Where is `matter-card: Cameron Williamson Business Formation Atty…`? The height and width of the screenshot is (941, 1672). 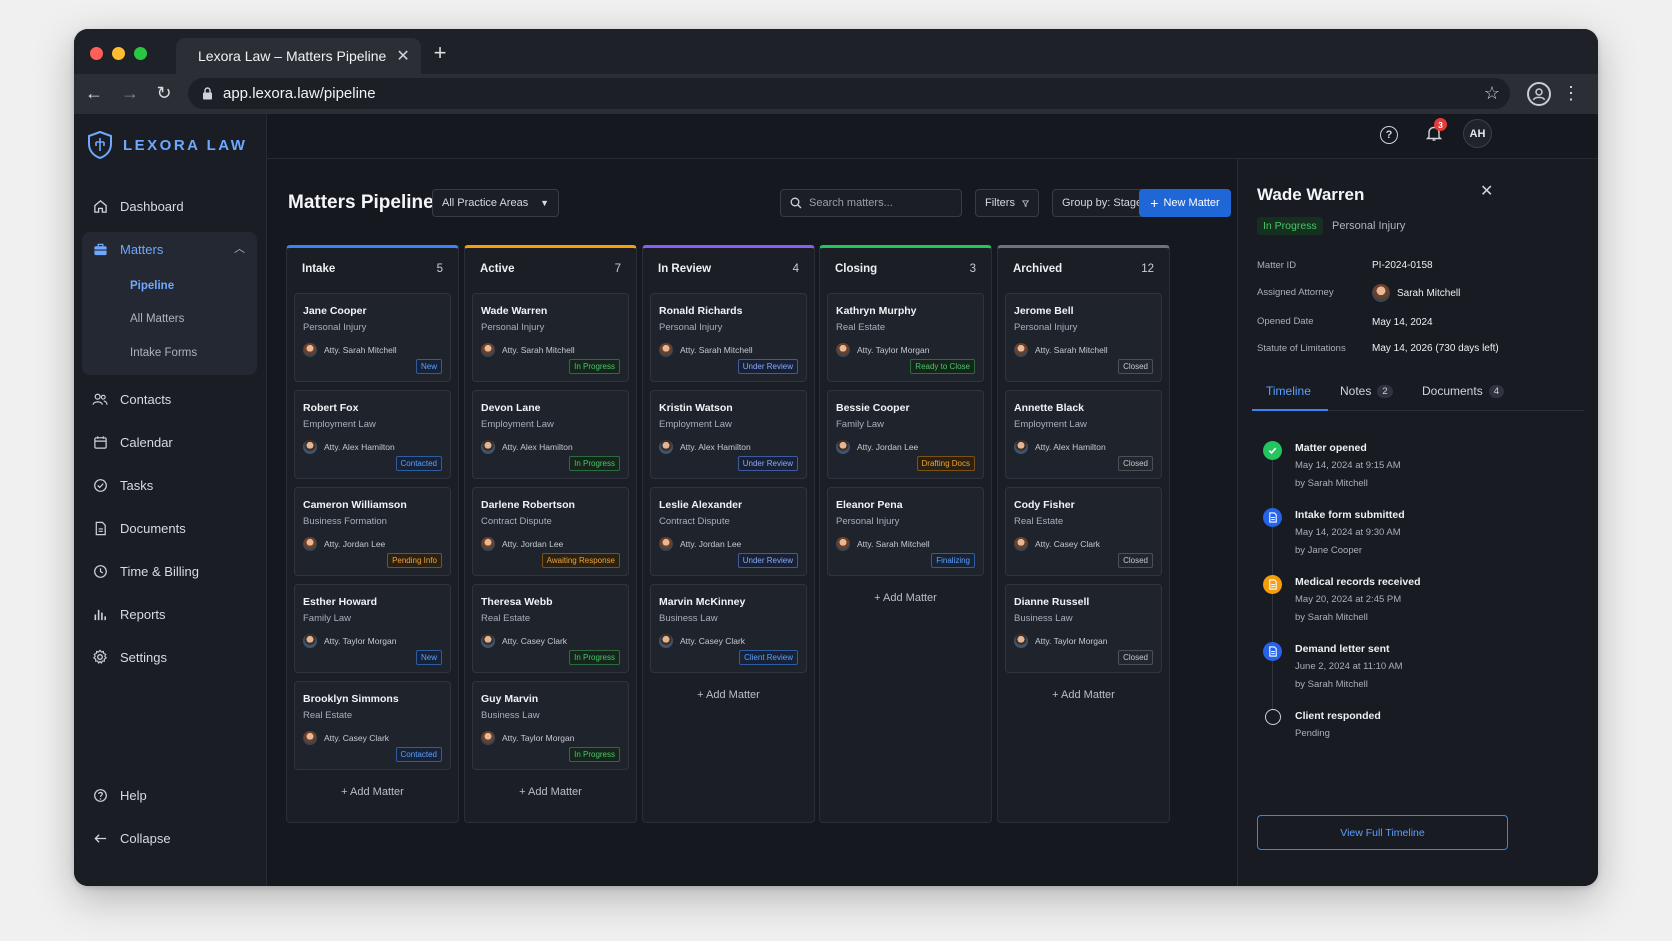 matter-card: Cameron Williamson Business Formation Atty… is located at coordinates (372, 531).